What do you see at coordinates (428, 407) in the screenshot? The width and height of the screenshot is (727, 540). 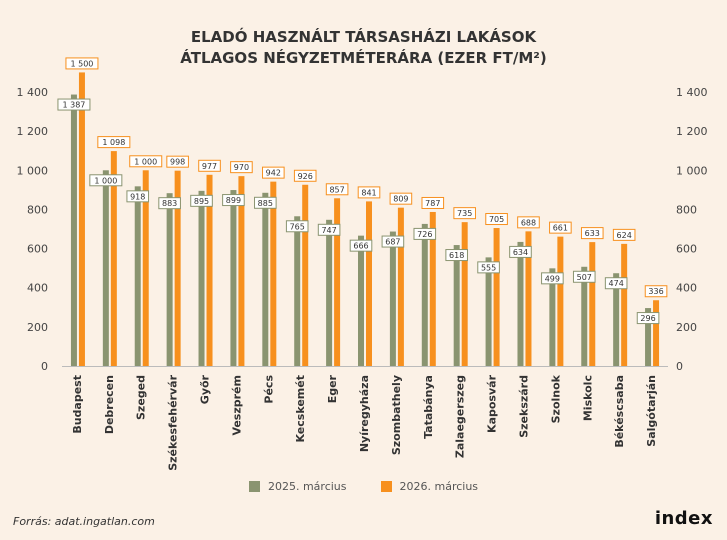 I see `x-tick-label: Tatabánya` at bounding box center [428, 407].